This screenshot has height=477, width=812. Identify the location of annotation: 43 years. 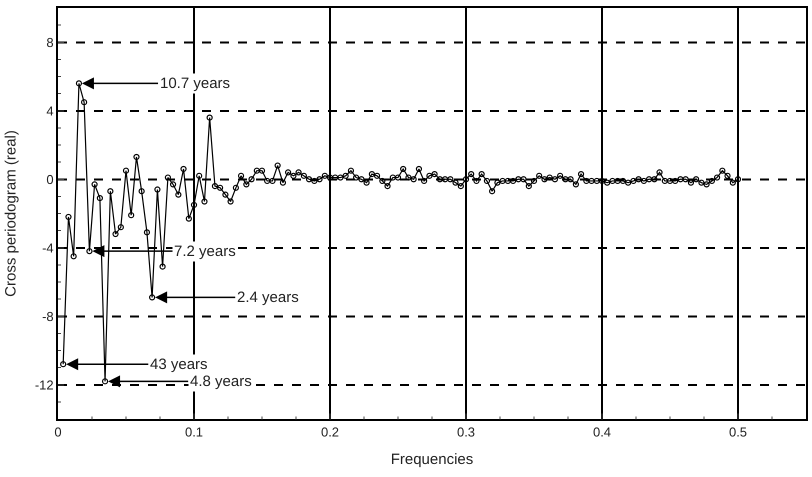
(179, 364).